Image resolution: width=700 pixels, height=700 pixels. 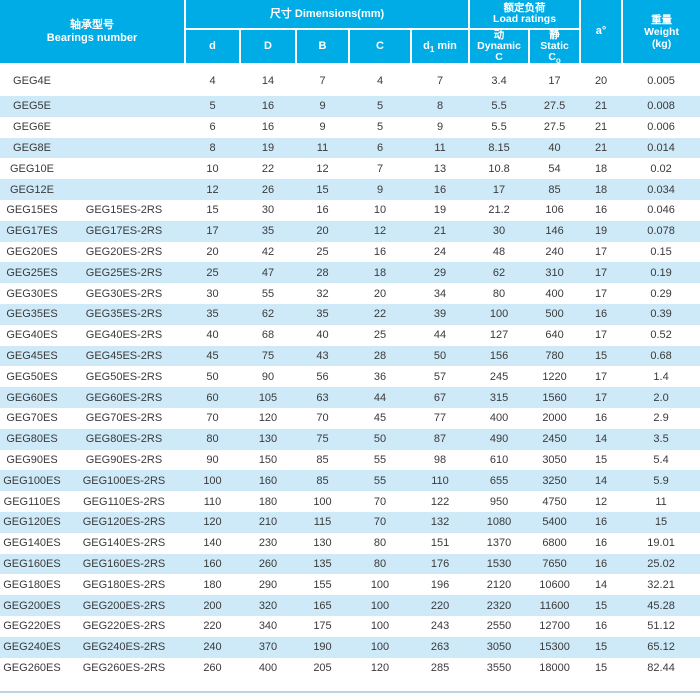 I want to click on bearing-model-2rs: GEG30ES-2RS, so click(x=124, y=293).